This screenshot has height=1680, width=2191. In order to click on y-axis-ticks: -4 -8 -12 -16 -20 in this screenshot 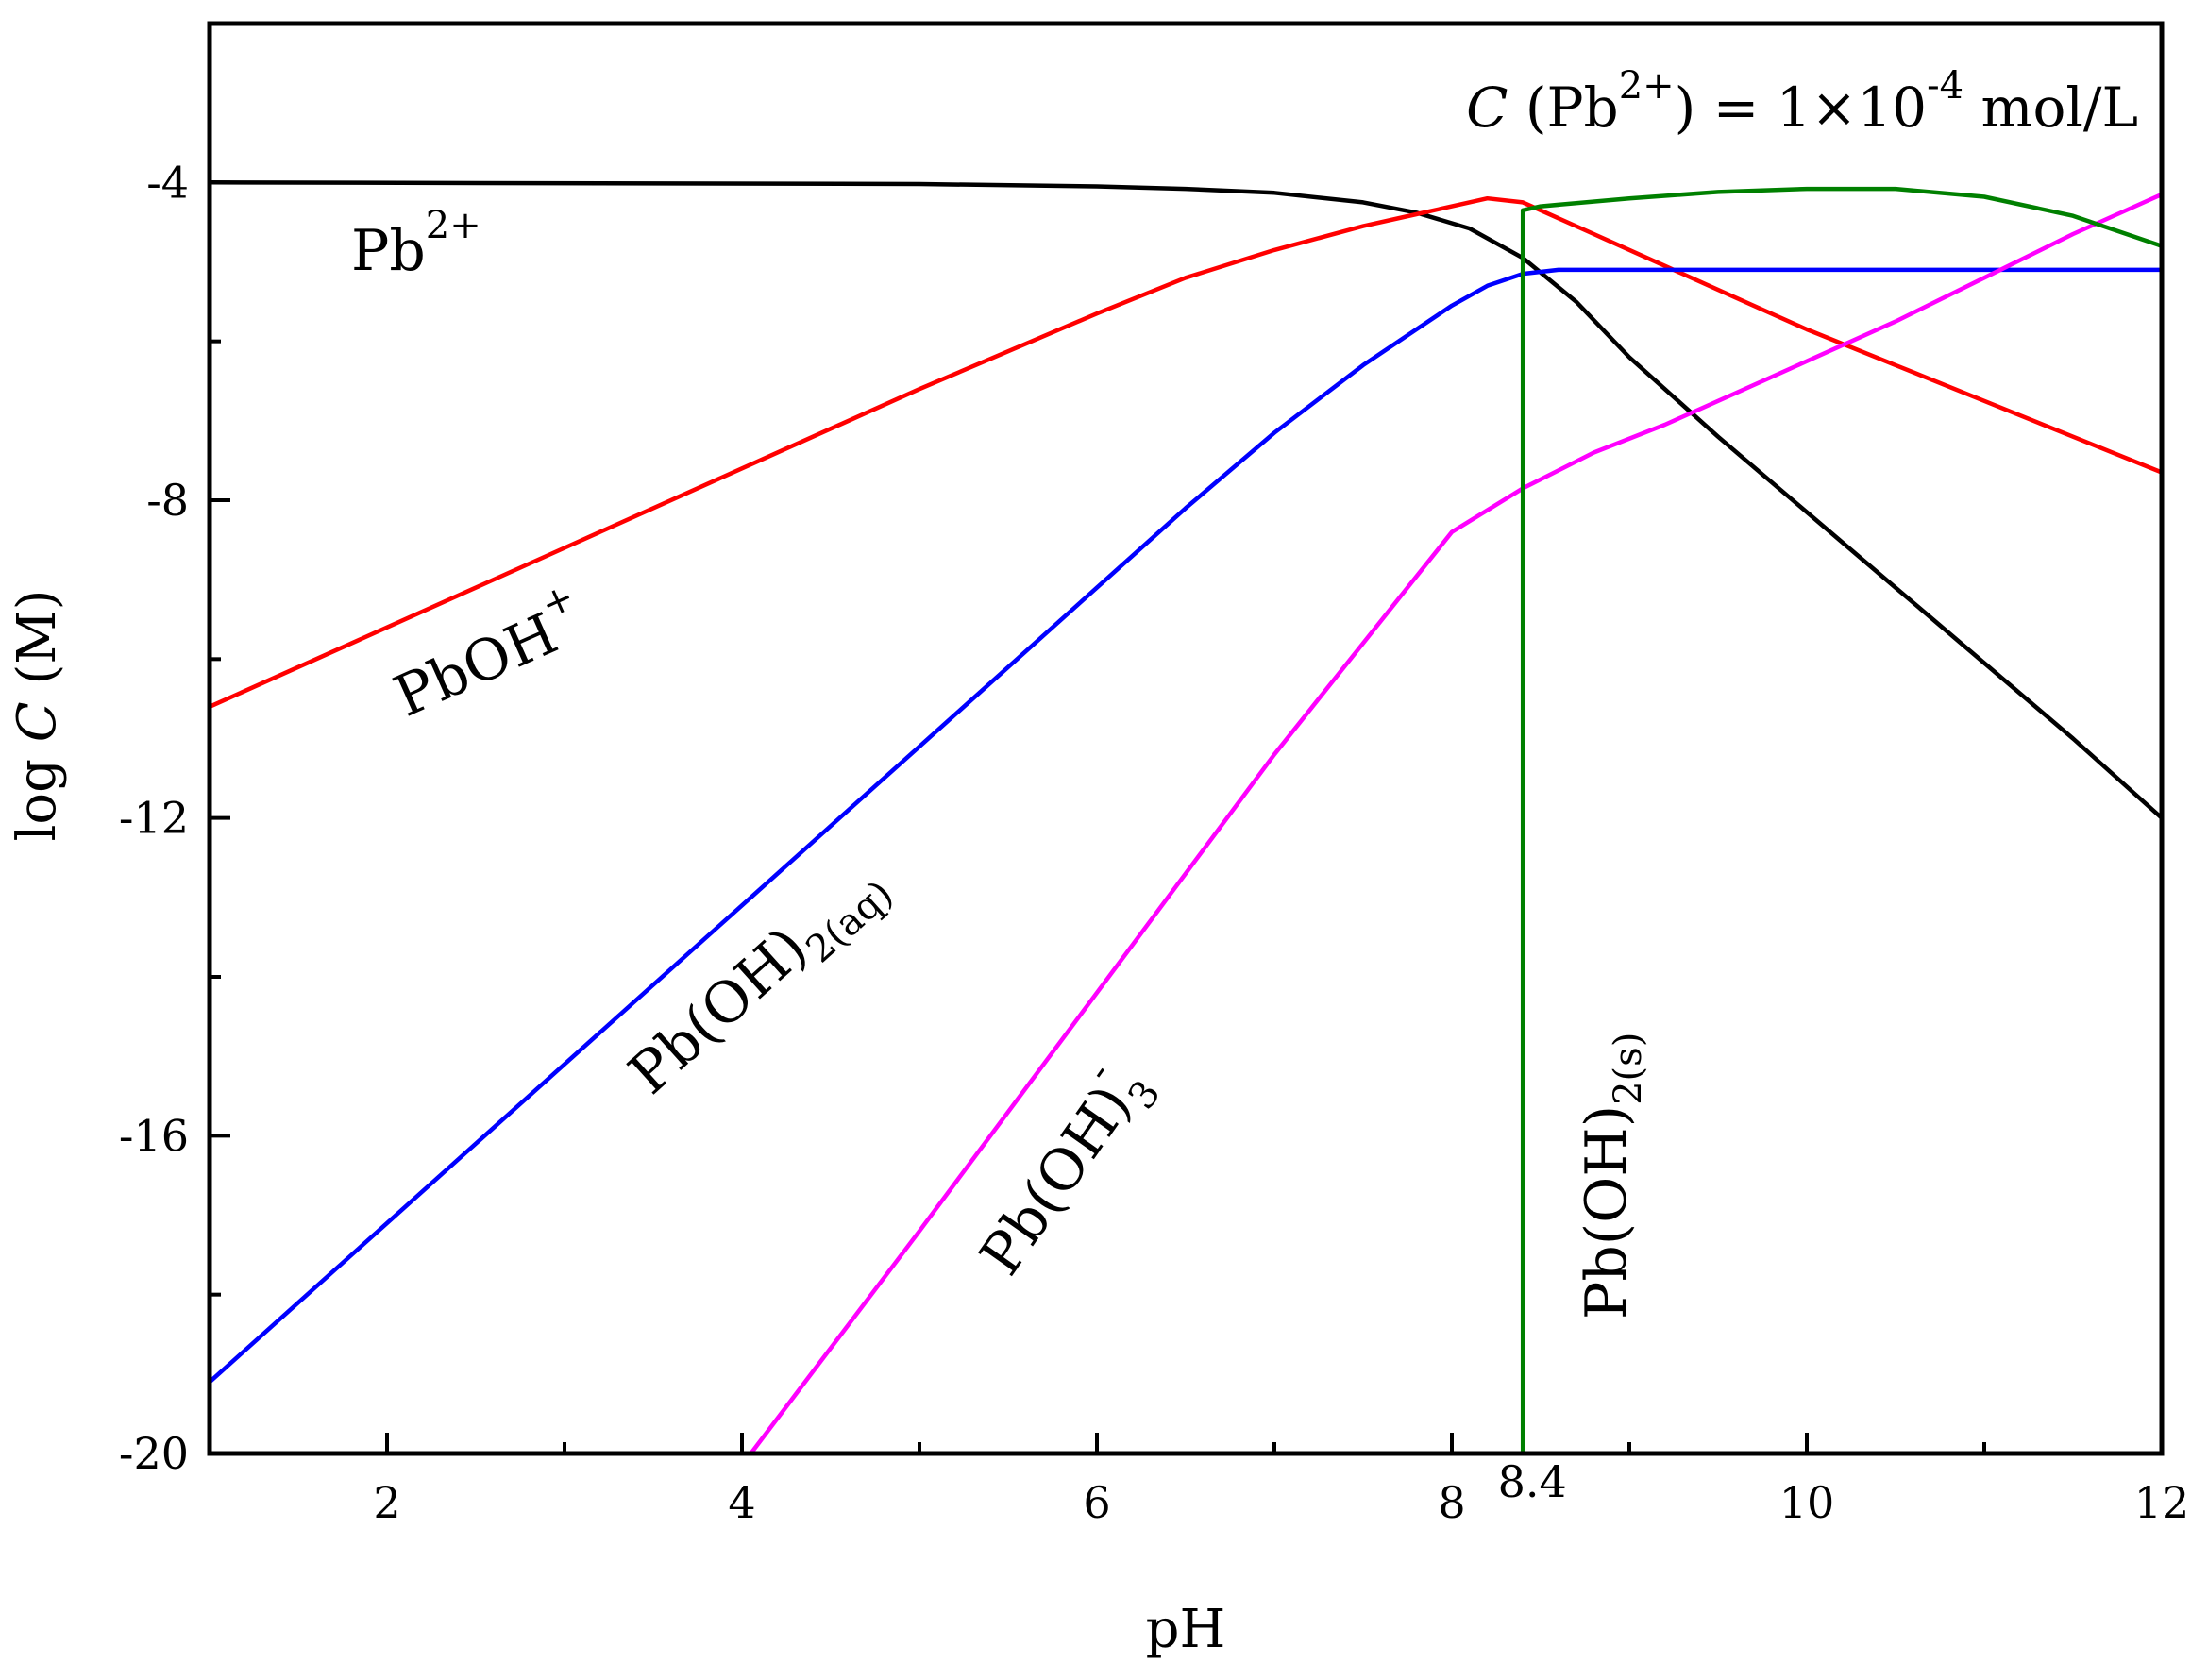, I will do `click(174, 818)`.